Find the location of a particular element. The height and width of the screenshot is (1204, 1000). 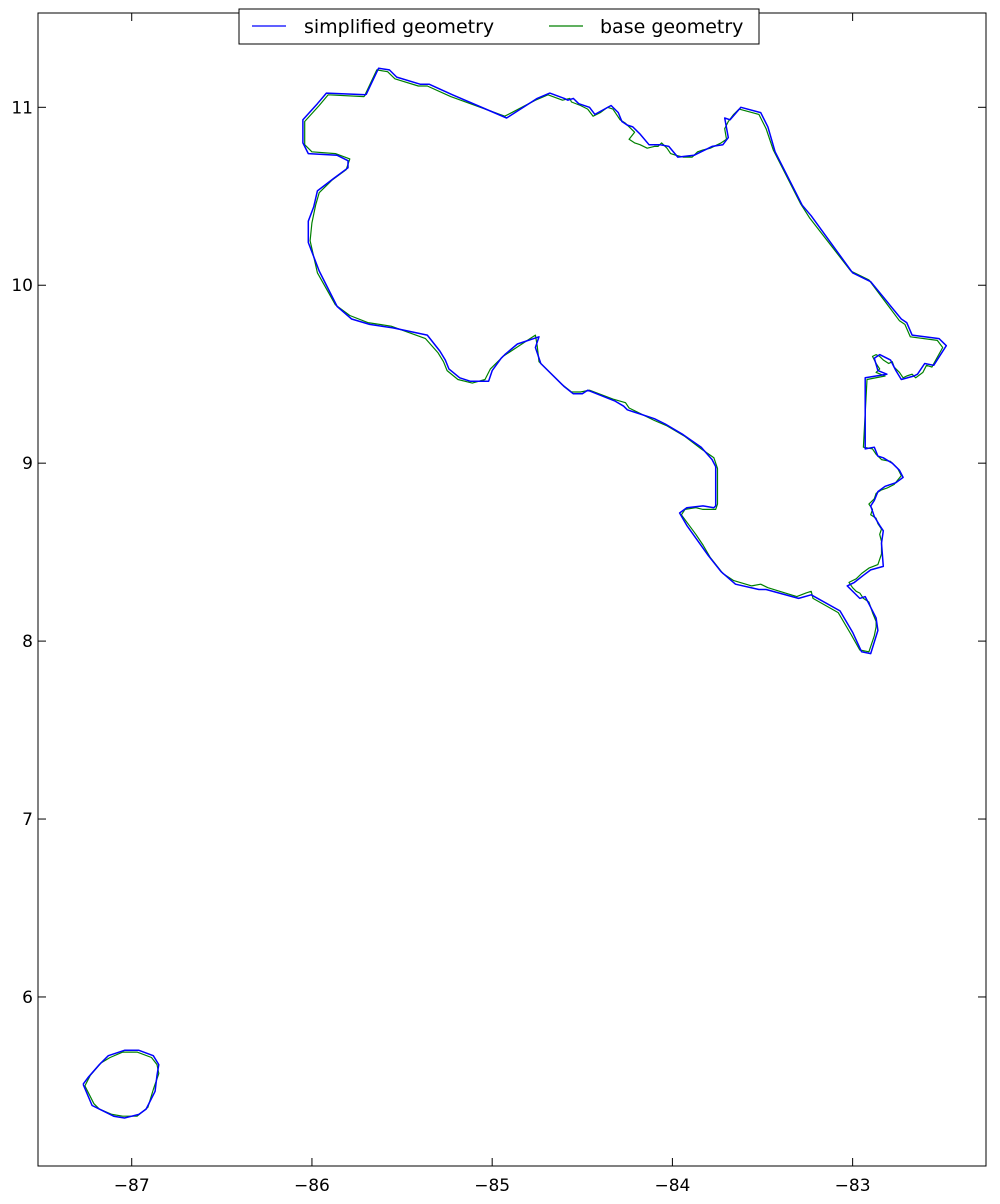

x-tick-label: −86 is located at coordinates (312, 1186).